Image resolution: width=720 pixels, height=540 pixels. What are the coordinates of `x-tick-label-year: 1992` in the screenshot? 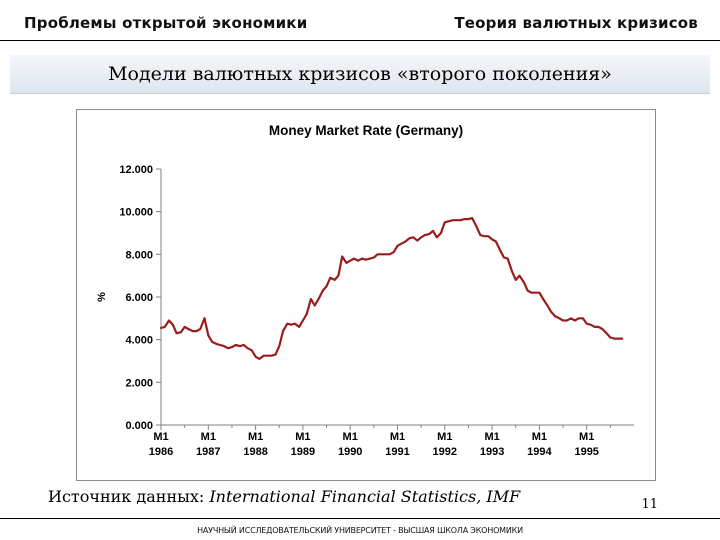 It's located at (445, 452).